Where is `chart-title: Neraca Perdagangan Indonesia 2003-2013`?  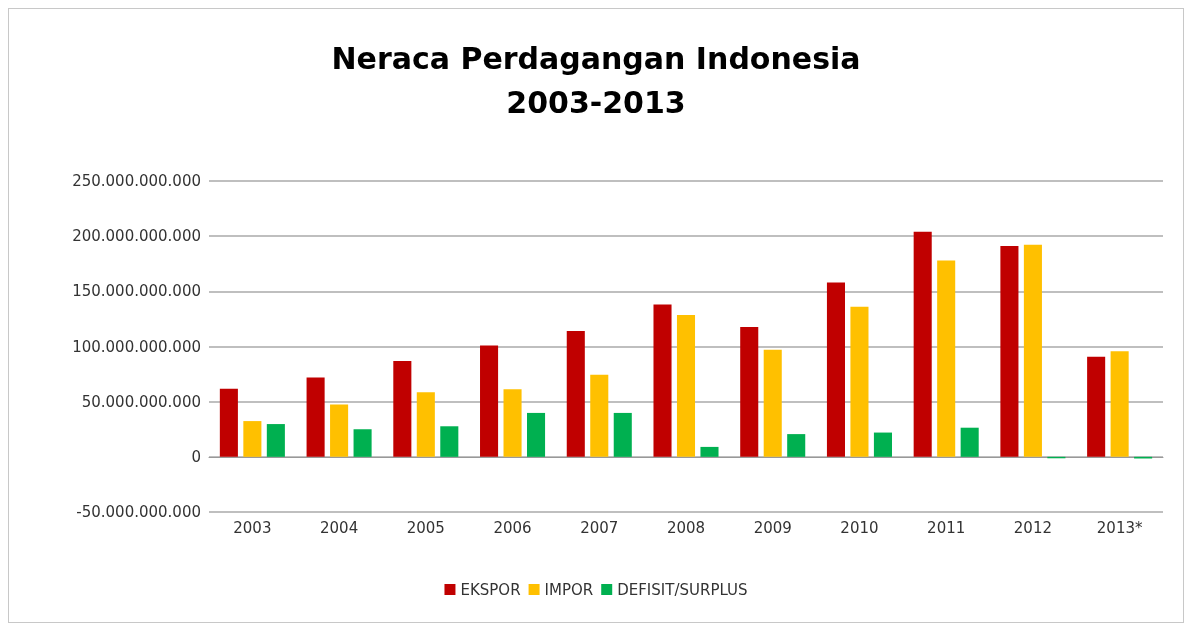 chart-title: Neraca Perdagangan Indonesia 2003-2013 is located at coordinates (596, 80).